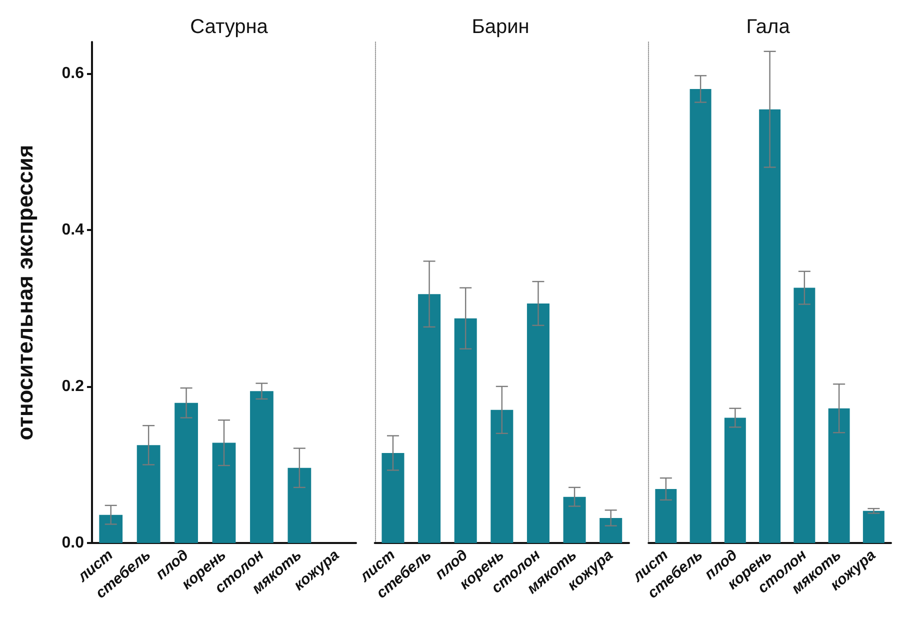 This screenshot has width=899, height=637. Describe the element at coordinates (73, 73) in the screenshot. I see `y-tick-label: 0.6` at that location.